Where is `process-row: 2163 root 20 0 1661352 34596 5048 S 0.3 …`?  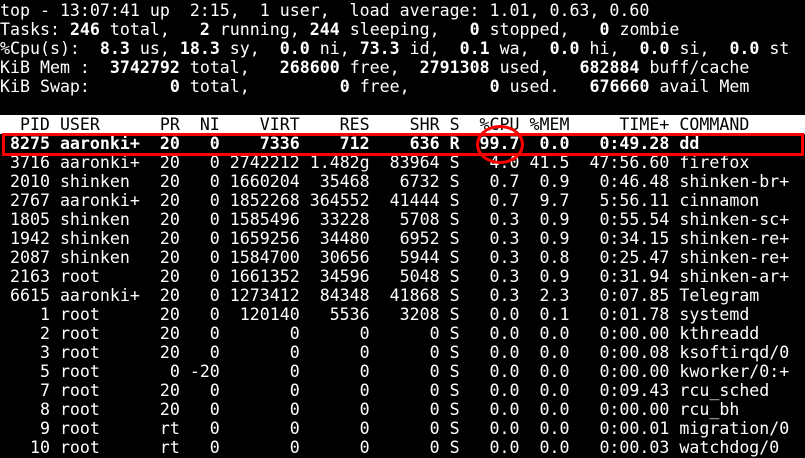
process-row: 2163 root 20 0 1661352 34596 5048 S 0.3 … is located at coordinates (402, 276).